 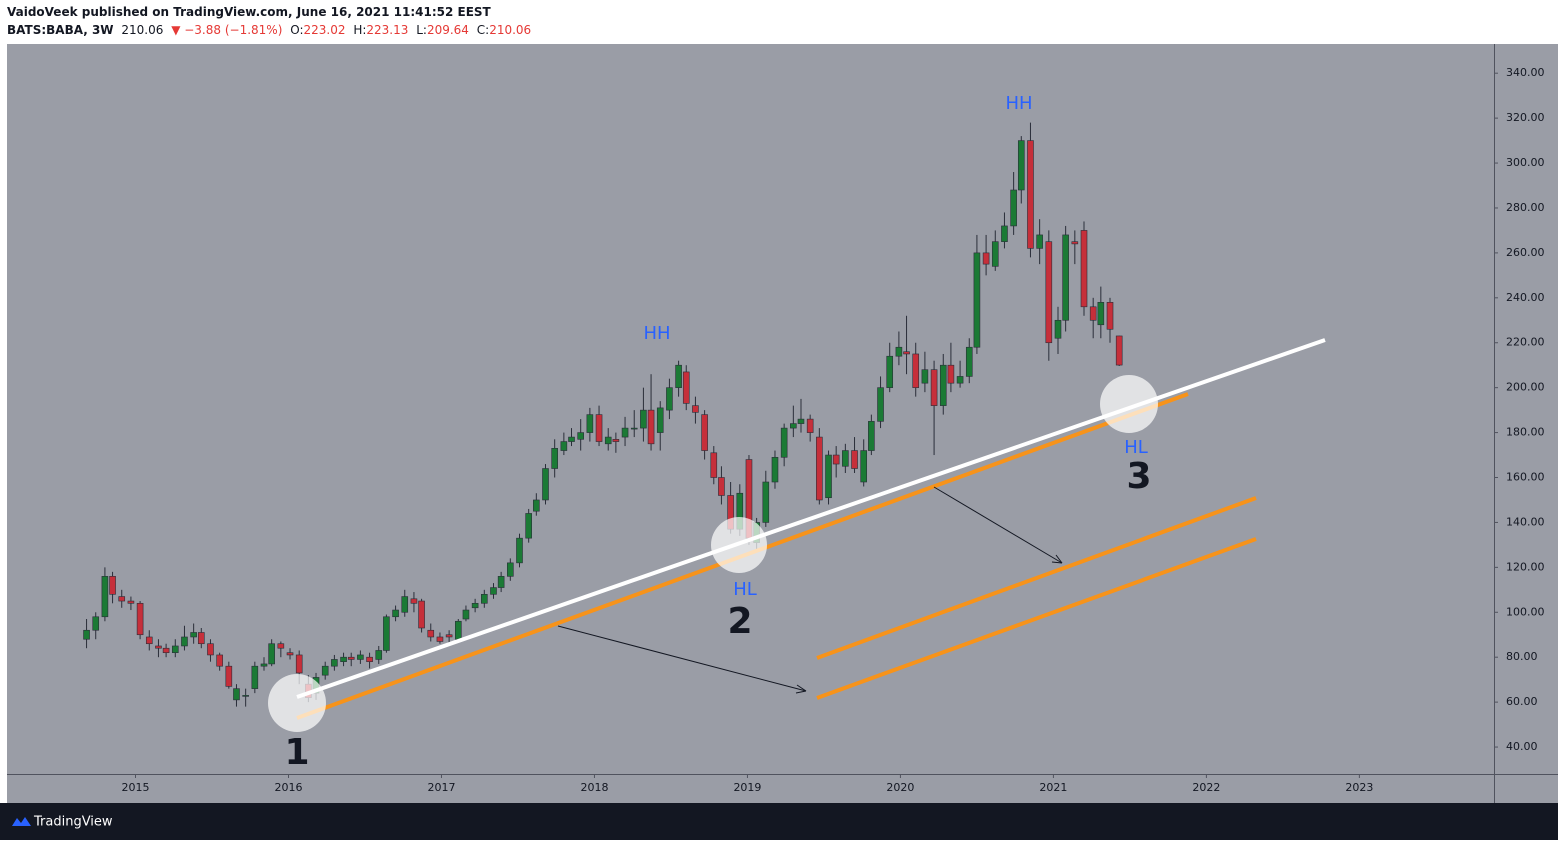 I want to click on y-tick-label: 160.00, so click(x=1525, y=477).